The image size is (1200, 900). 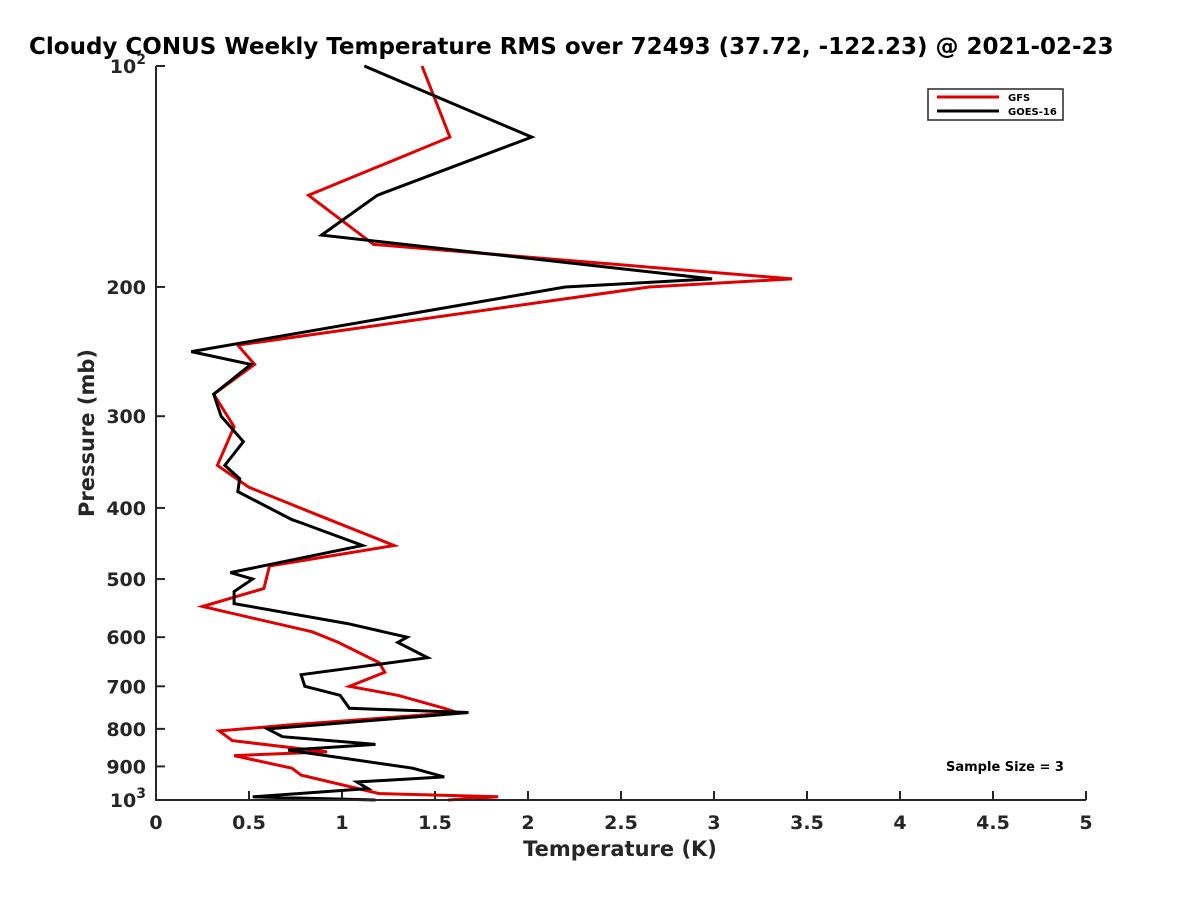 What do you see at coordinates (126, 417) in the screenshot?
I see `y-tick-label: 300` at bounding box center [126, 417].